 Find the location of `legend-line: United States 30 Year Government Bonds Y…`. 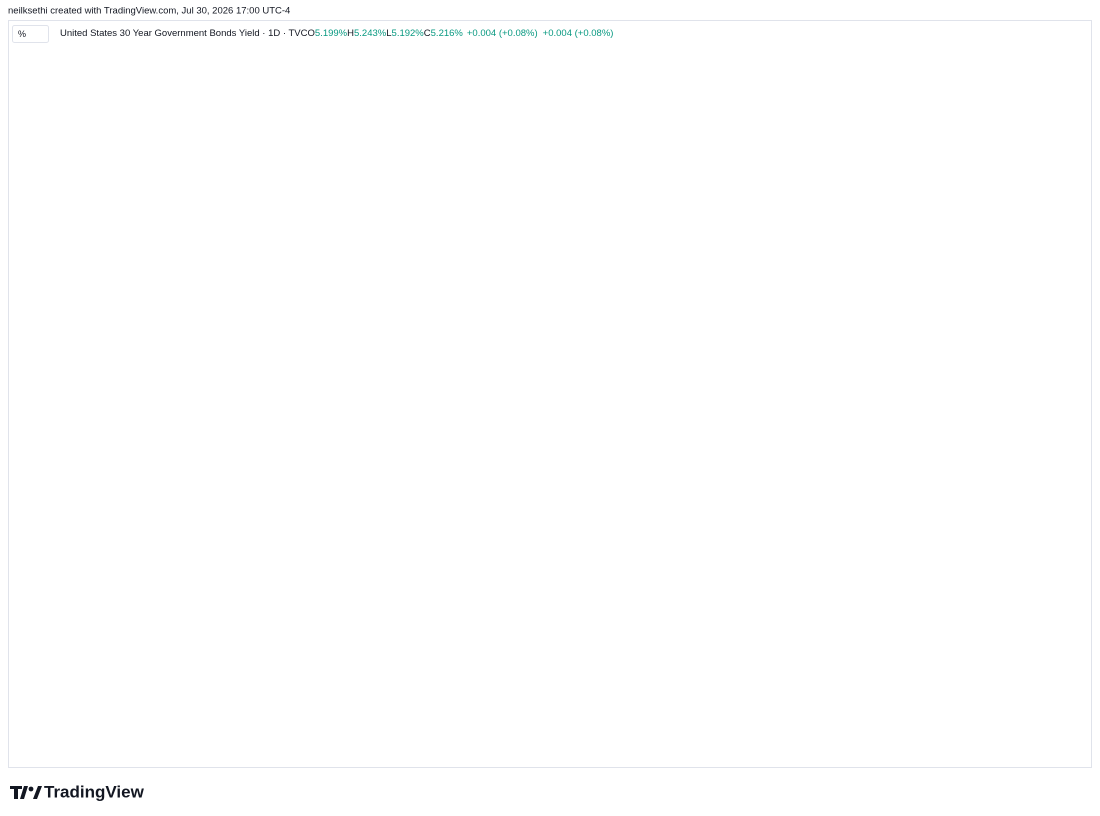

legend-line: United States 30 Year Government Bonds Y… is located at coordinates (336, 33).